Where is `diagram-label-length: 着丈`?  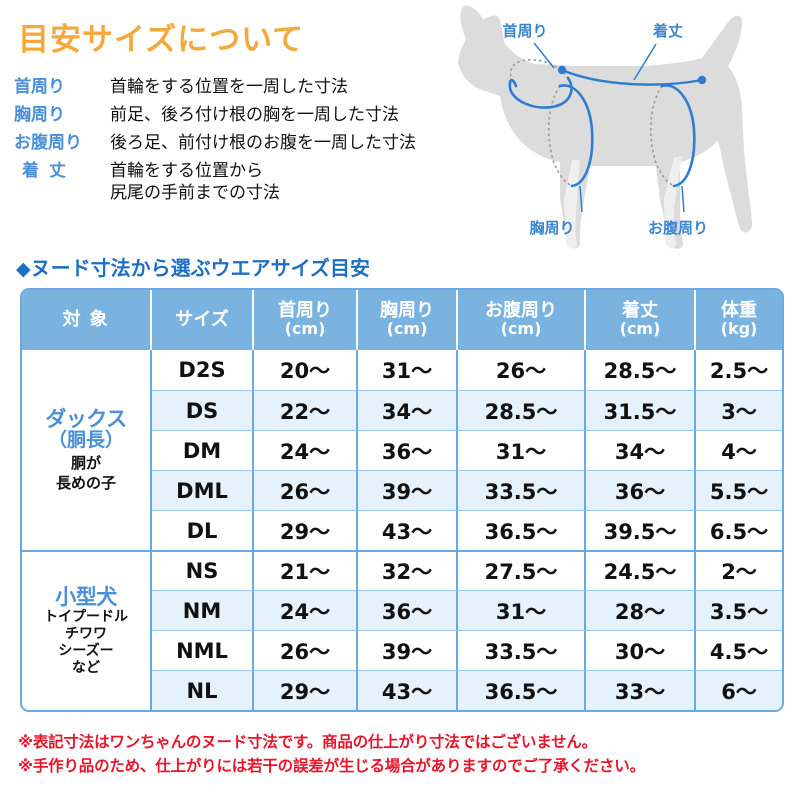
diagram-label-length: 着丈 is located at coordinates (667, 31).